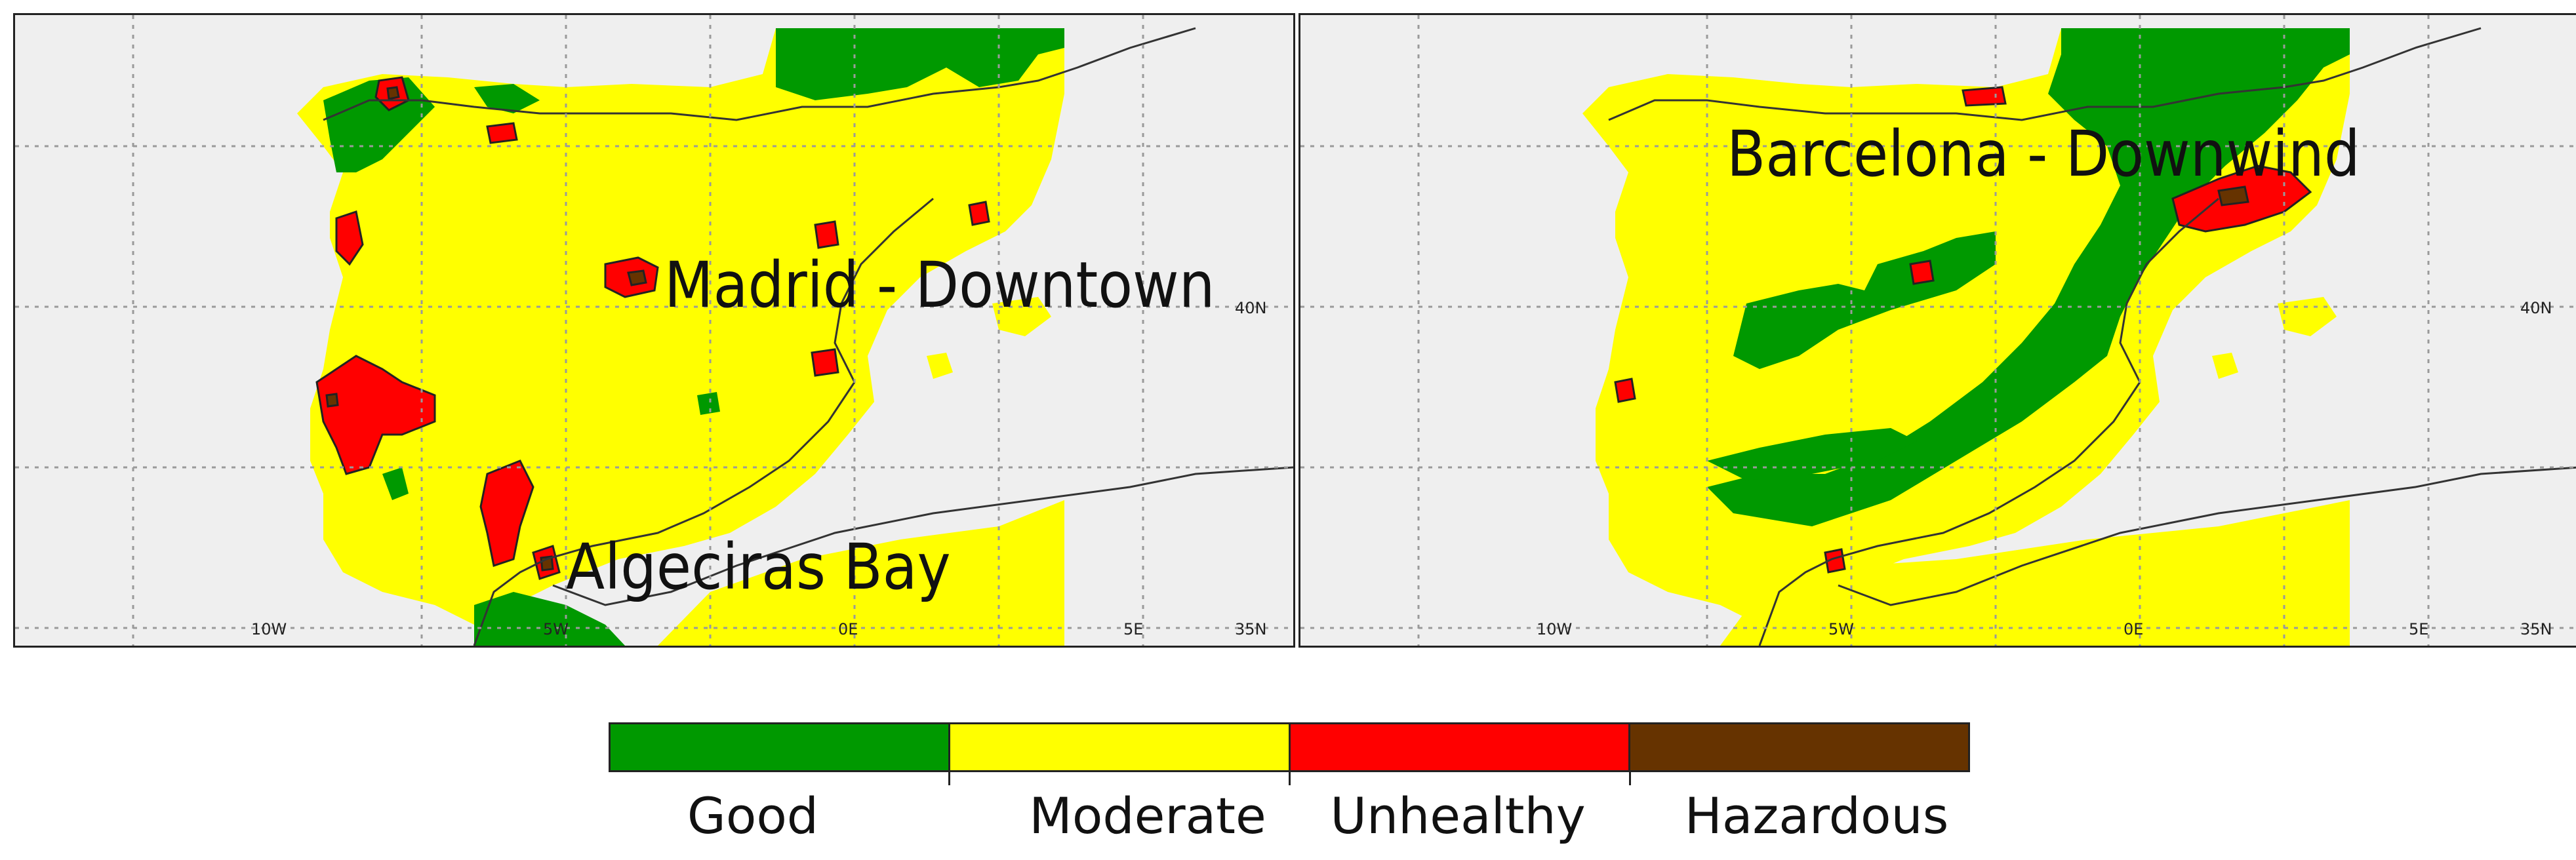 Image resolution: width=2576 pixels, height=860 pixels. What do you see at coordinates (825, 362) in the screenshot?
I see `unhealthy-zone-center-east` at bounding box center [825, 362].